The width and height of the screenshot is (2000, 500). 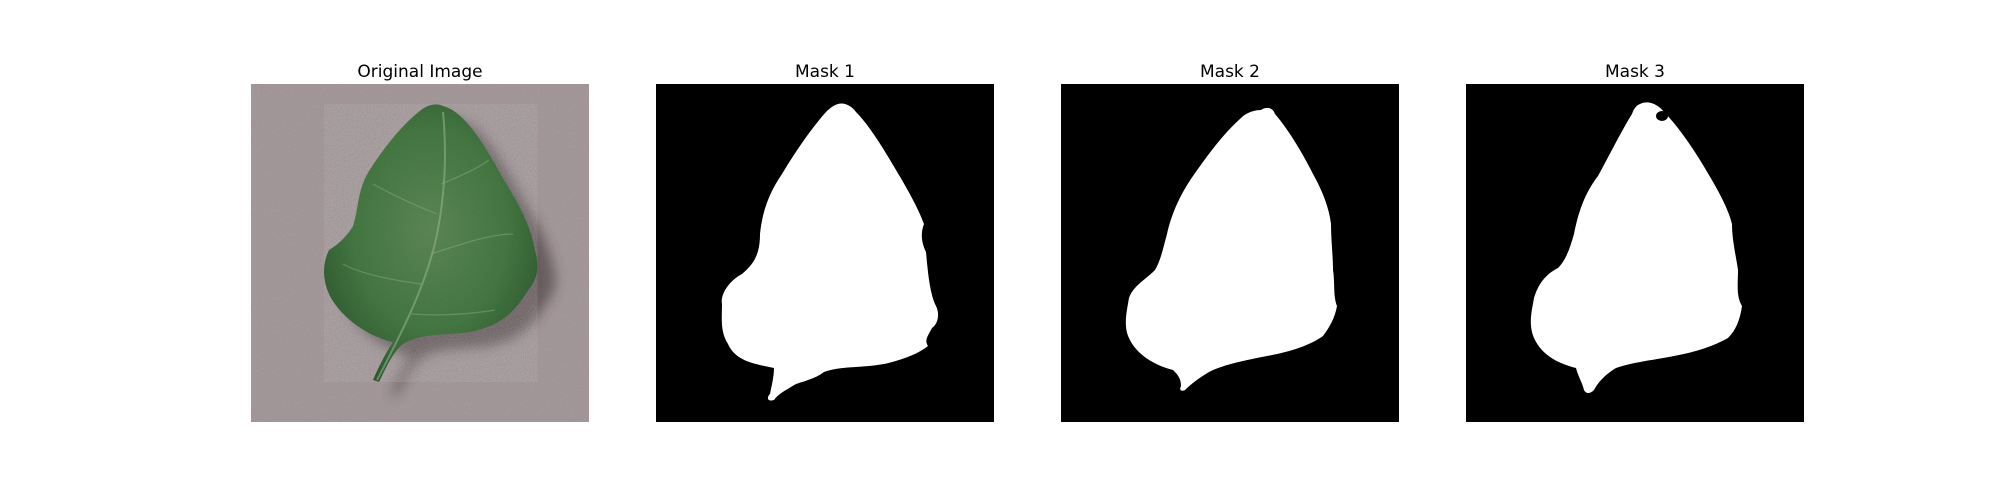 I want to click on mask-3-svg, so click(x=1635, y=253).